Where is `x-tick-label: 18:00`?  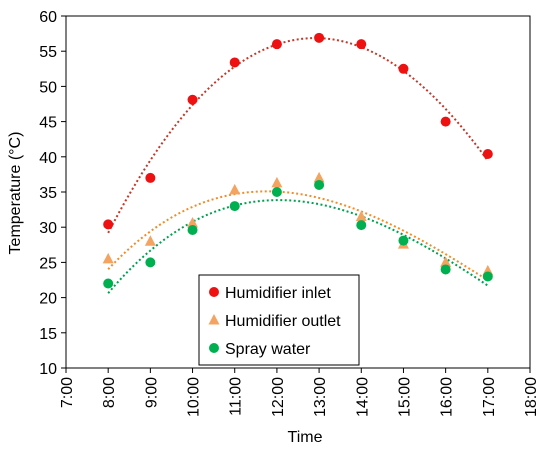
x-tick-label: 18:00 is located at coordinates (531, 397).